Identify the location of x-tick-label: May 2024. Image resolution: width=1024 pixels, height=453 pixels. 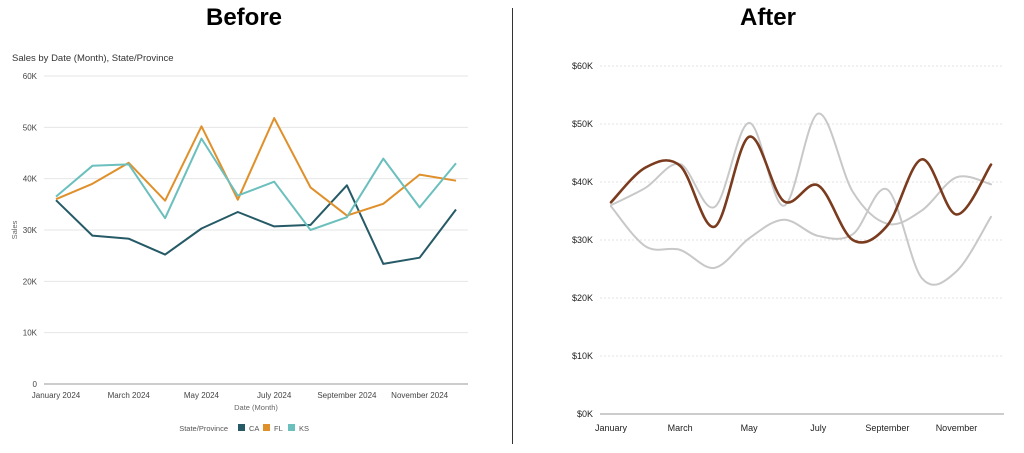
(202, 395).